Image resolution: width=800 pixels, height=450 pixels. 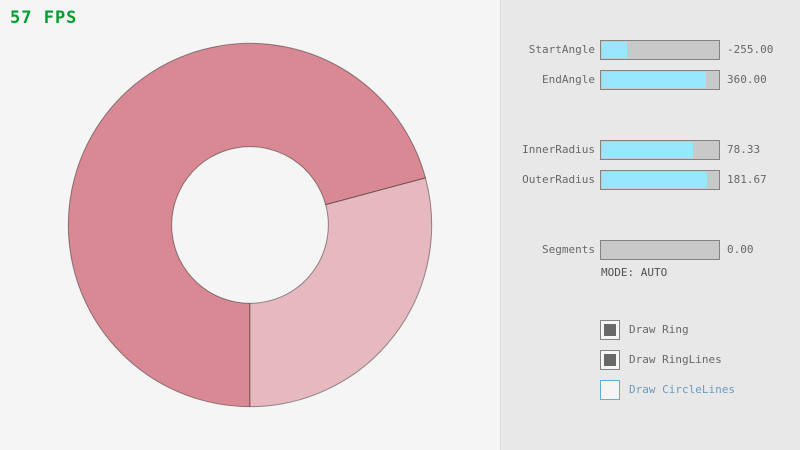 I want to click on startangle-label: StartAngle, so click(x=561, y=49).